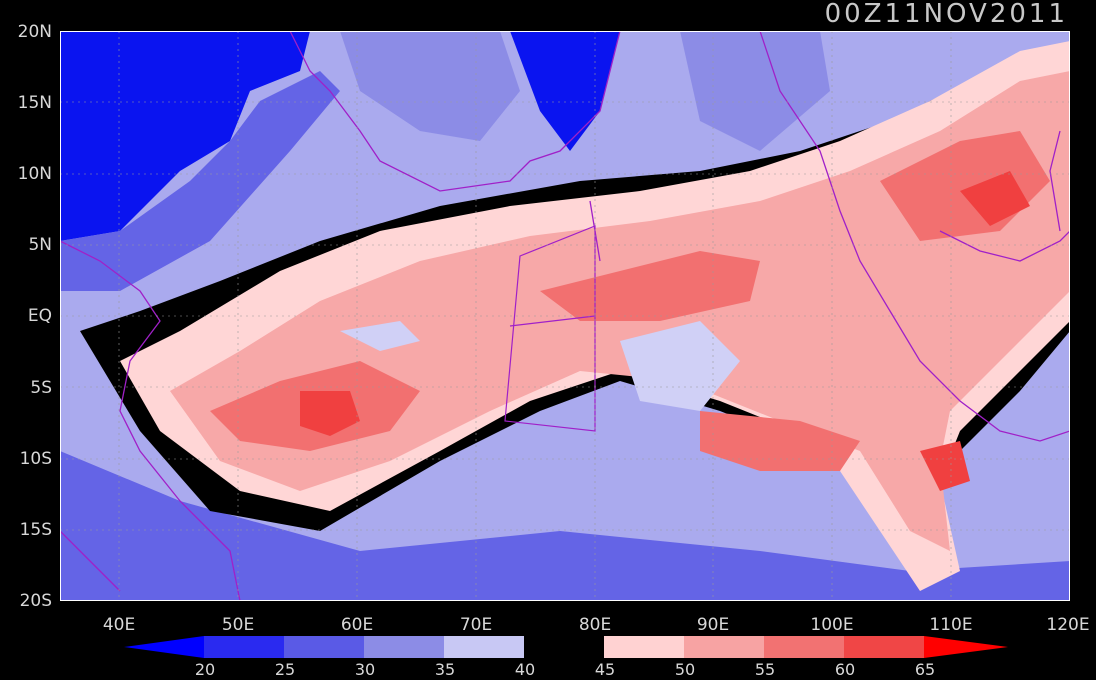 The image size is (1096, 680). What do you see at coordinates (925, 669) in the screenshot?
I see `colorbar-label-65: 65` at bounding box center [925, 669].